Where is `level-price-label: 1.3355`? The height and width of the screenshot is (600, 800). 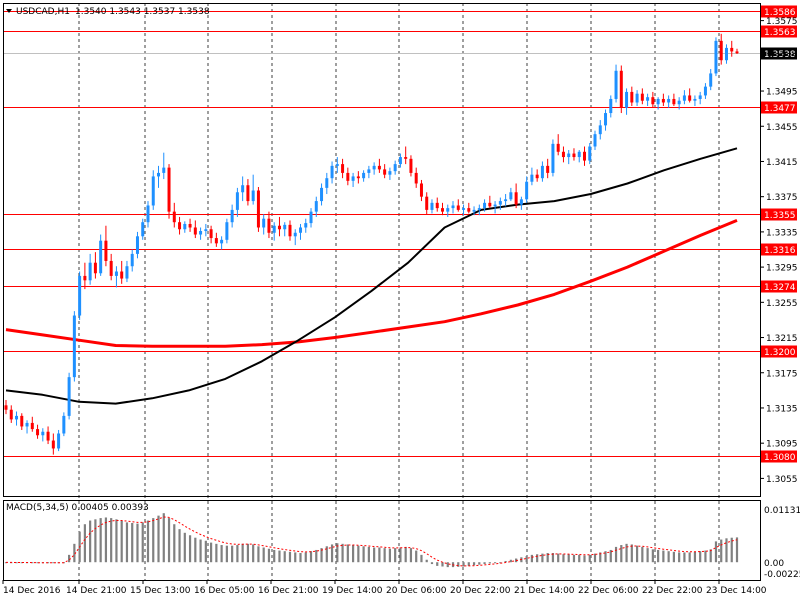
level-price-label: 1.3355 is located at coordinates (780, 216).